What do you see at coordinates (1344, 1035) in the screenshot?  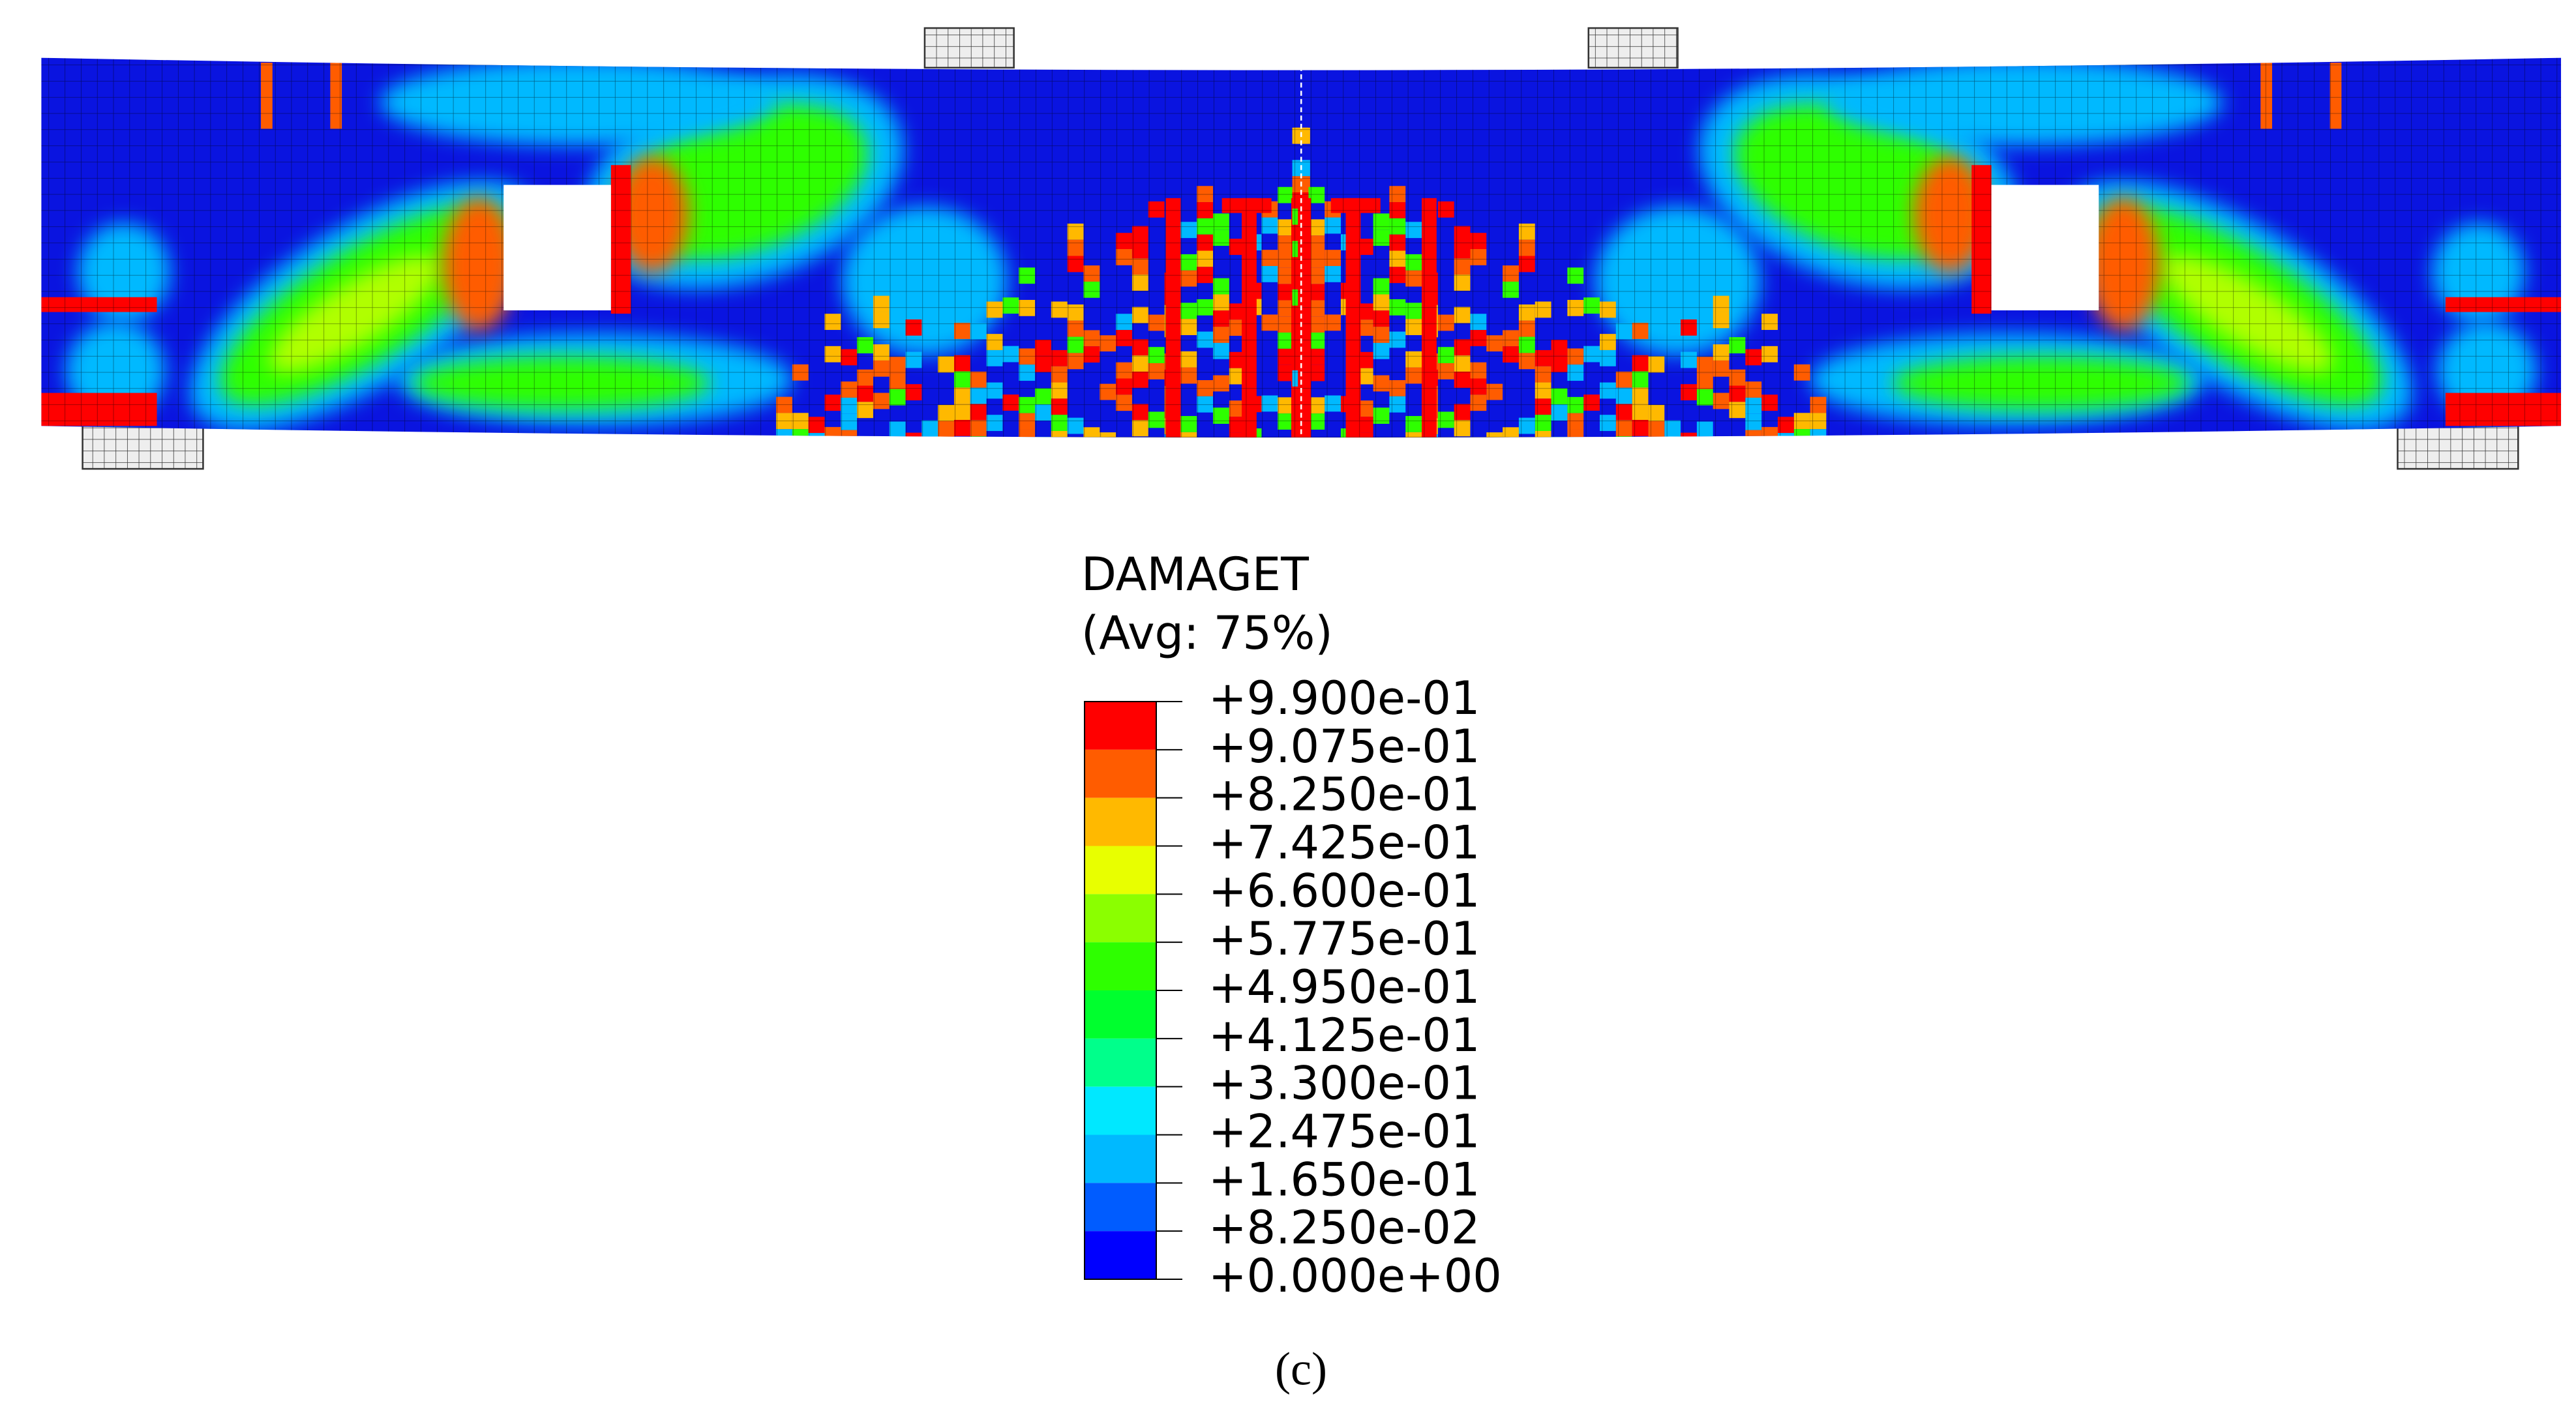 I see `legend-label: +4.125e-01` at bounding box center [1344, 1035].